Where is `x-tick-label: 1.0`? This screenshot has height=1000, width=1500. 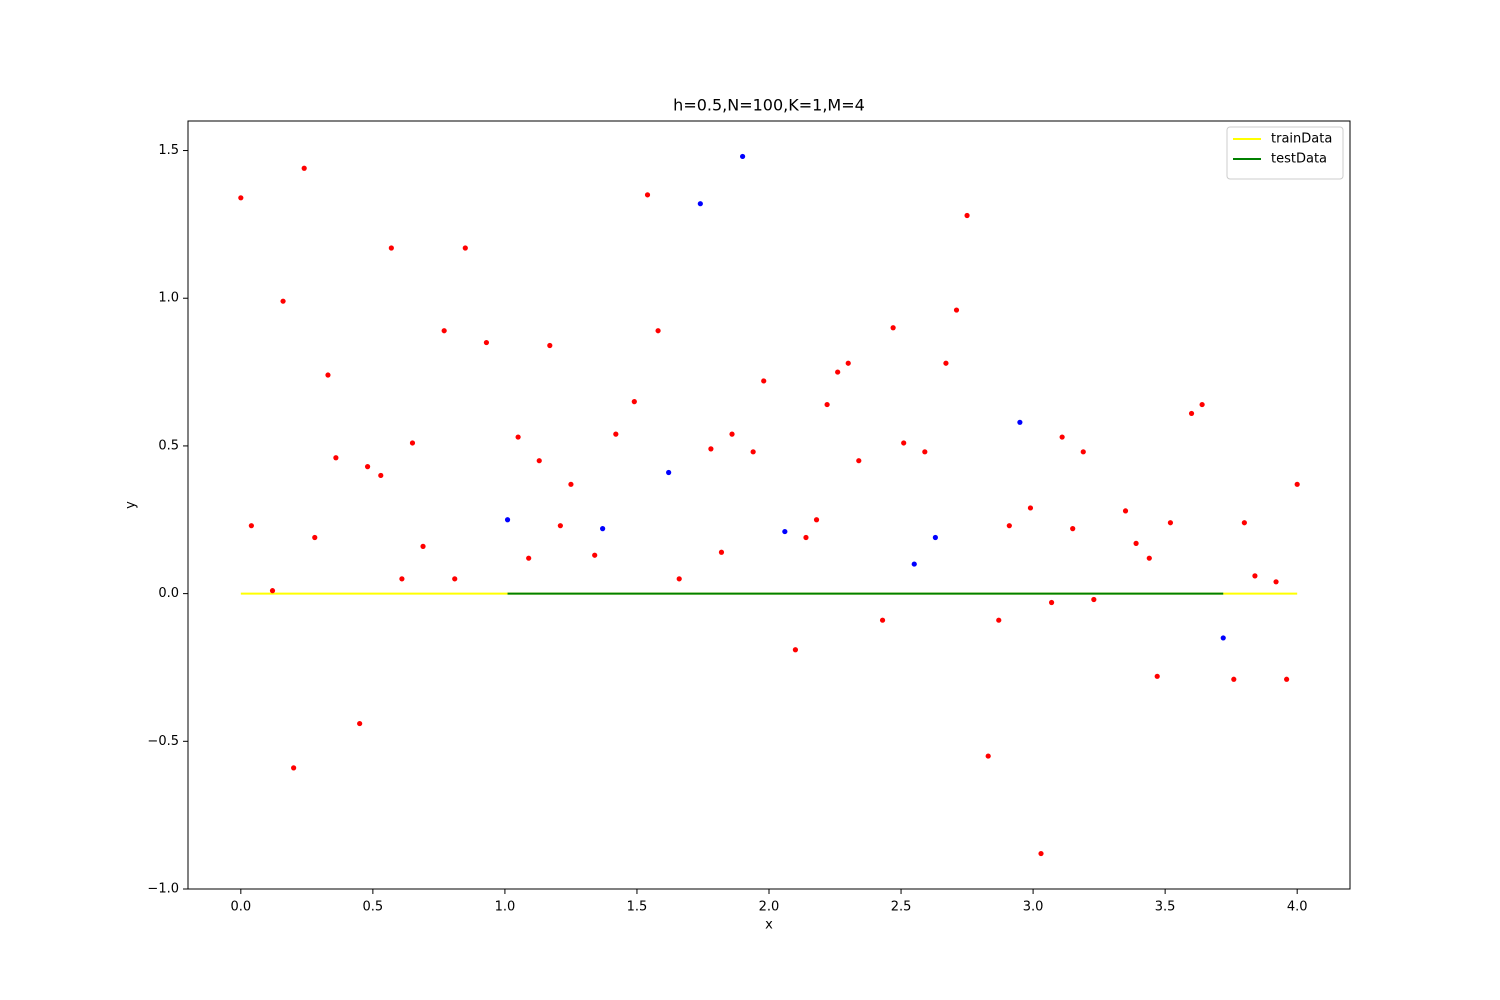
x-tick-label: 1.0 is located at coordinates (505, 907).